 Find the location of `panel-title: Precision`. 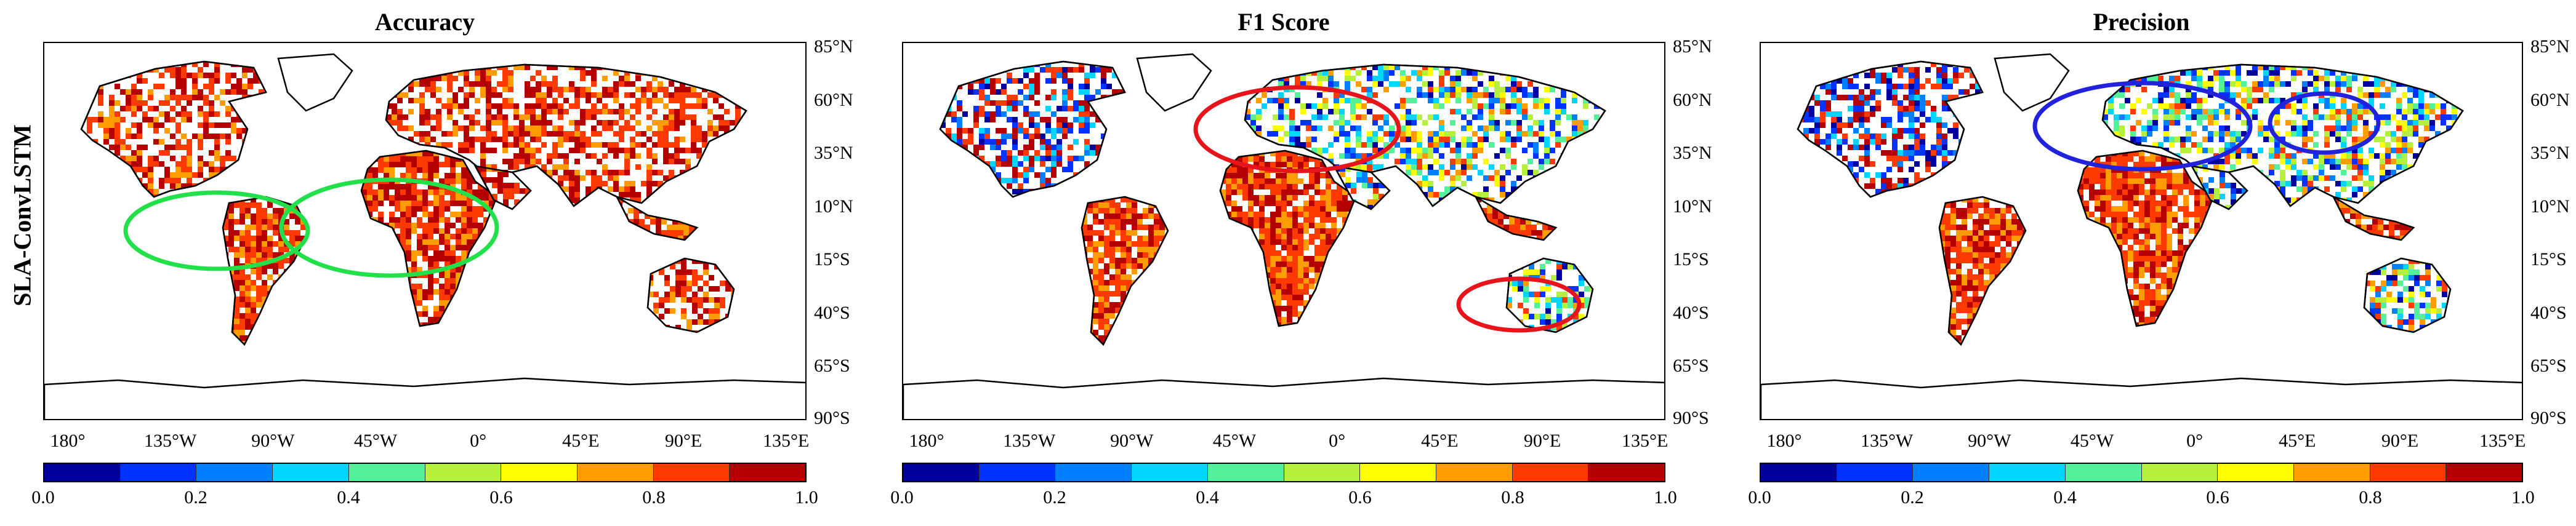

panel-title: Precision is located at coordinates (2141, 22).